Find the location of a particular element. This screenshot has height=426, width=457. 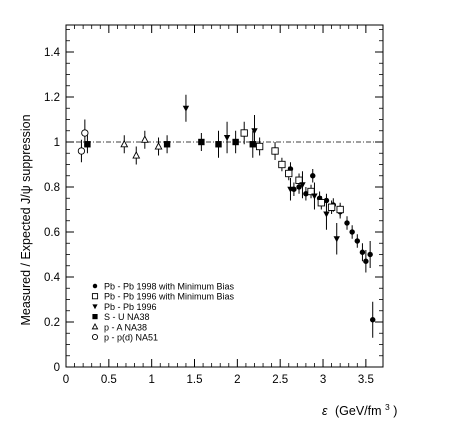

x-axis-label-symbol: ε is located at coordinates (325, 411).